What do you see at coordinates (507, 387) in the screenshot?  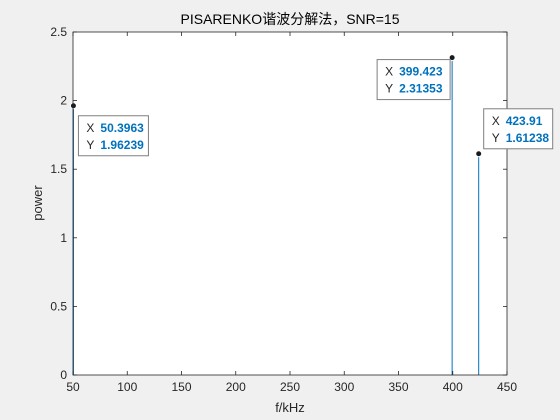 I see `x-tick-label: 450` at bounding box center [507, 387].